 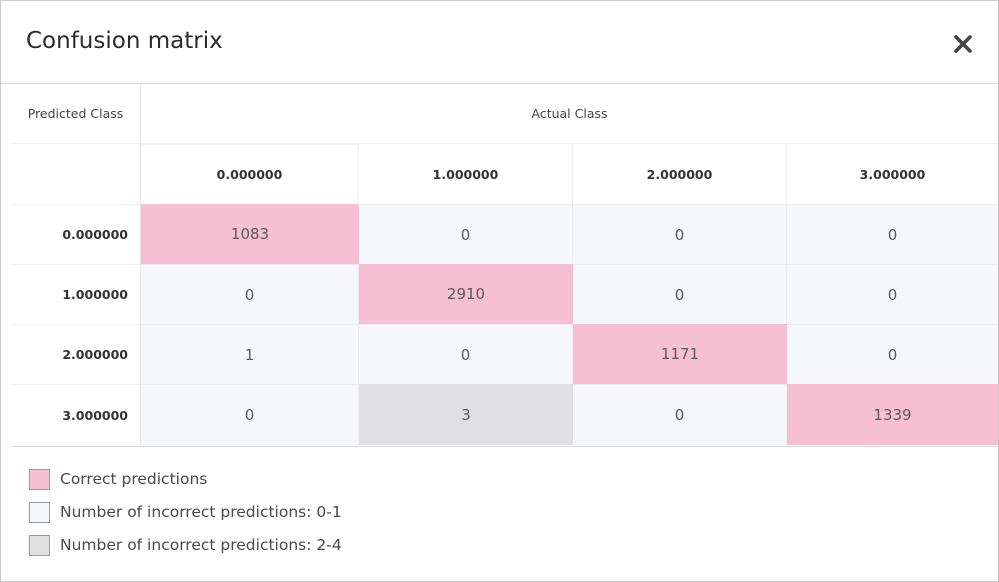 What do you see at coordinates (250, 234) in the screenshot?
I see `matrix-cell: 1083` at bounding box center [250, 234].